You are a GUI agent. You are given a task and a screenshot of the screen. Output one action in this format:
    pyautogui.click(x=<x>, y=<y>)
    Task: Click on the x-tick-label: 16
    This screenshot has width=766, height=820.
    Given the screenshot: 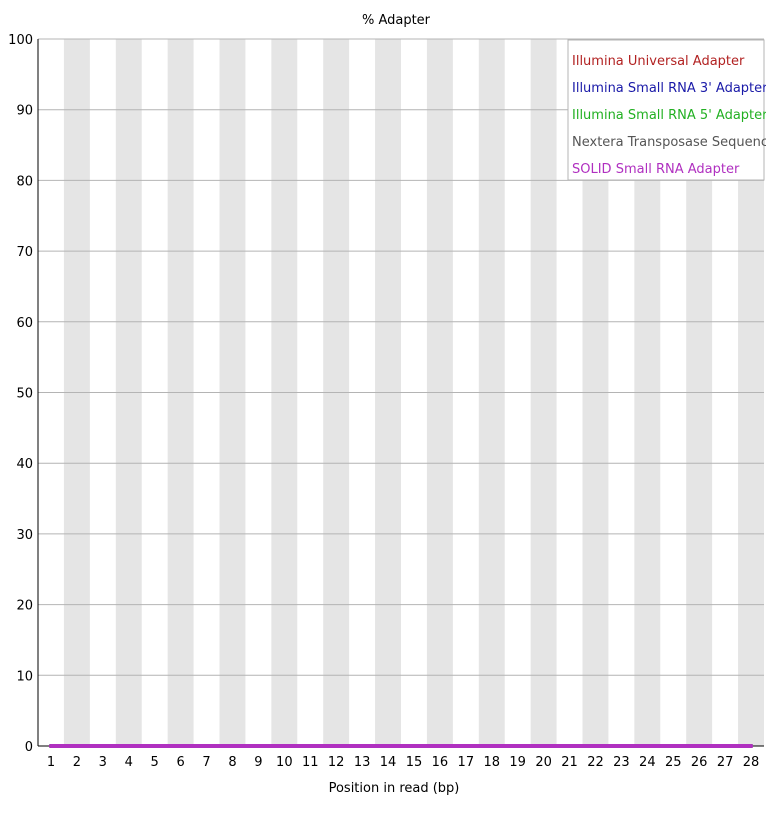 What is the action you would take?
    pyautogui.click(x=440, y=762)
    